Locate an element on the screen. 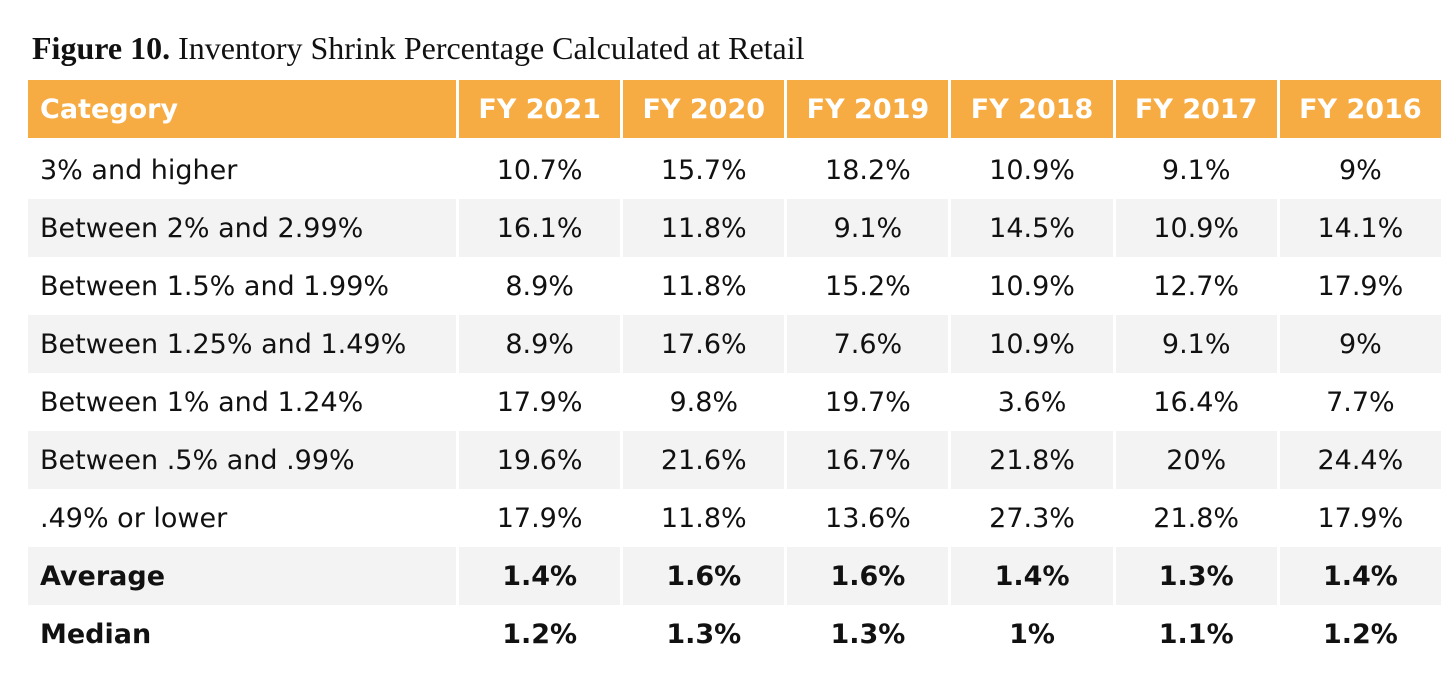 Image resolution: width=1456 pixels, height=683 pixels. row-category: Between 2% and 2.99% is located at coordinates (242, 228).